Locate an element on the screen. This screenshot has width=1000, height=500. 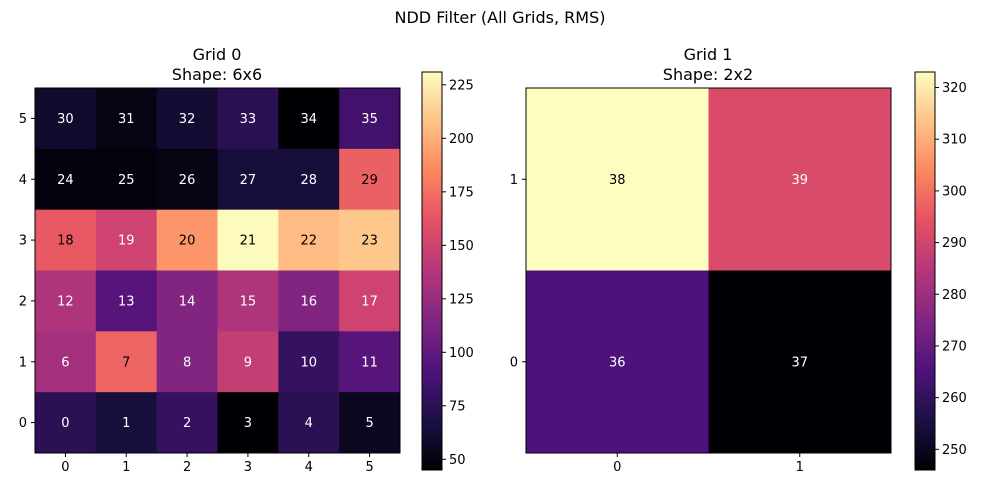
cell-label: 23 is located at coordinates (369, 241).